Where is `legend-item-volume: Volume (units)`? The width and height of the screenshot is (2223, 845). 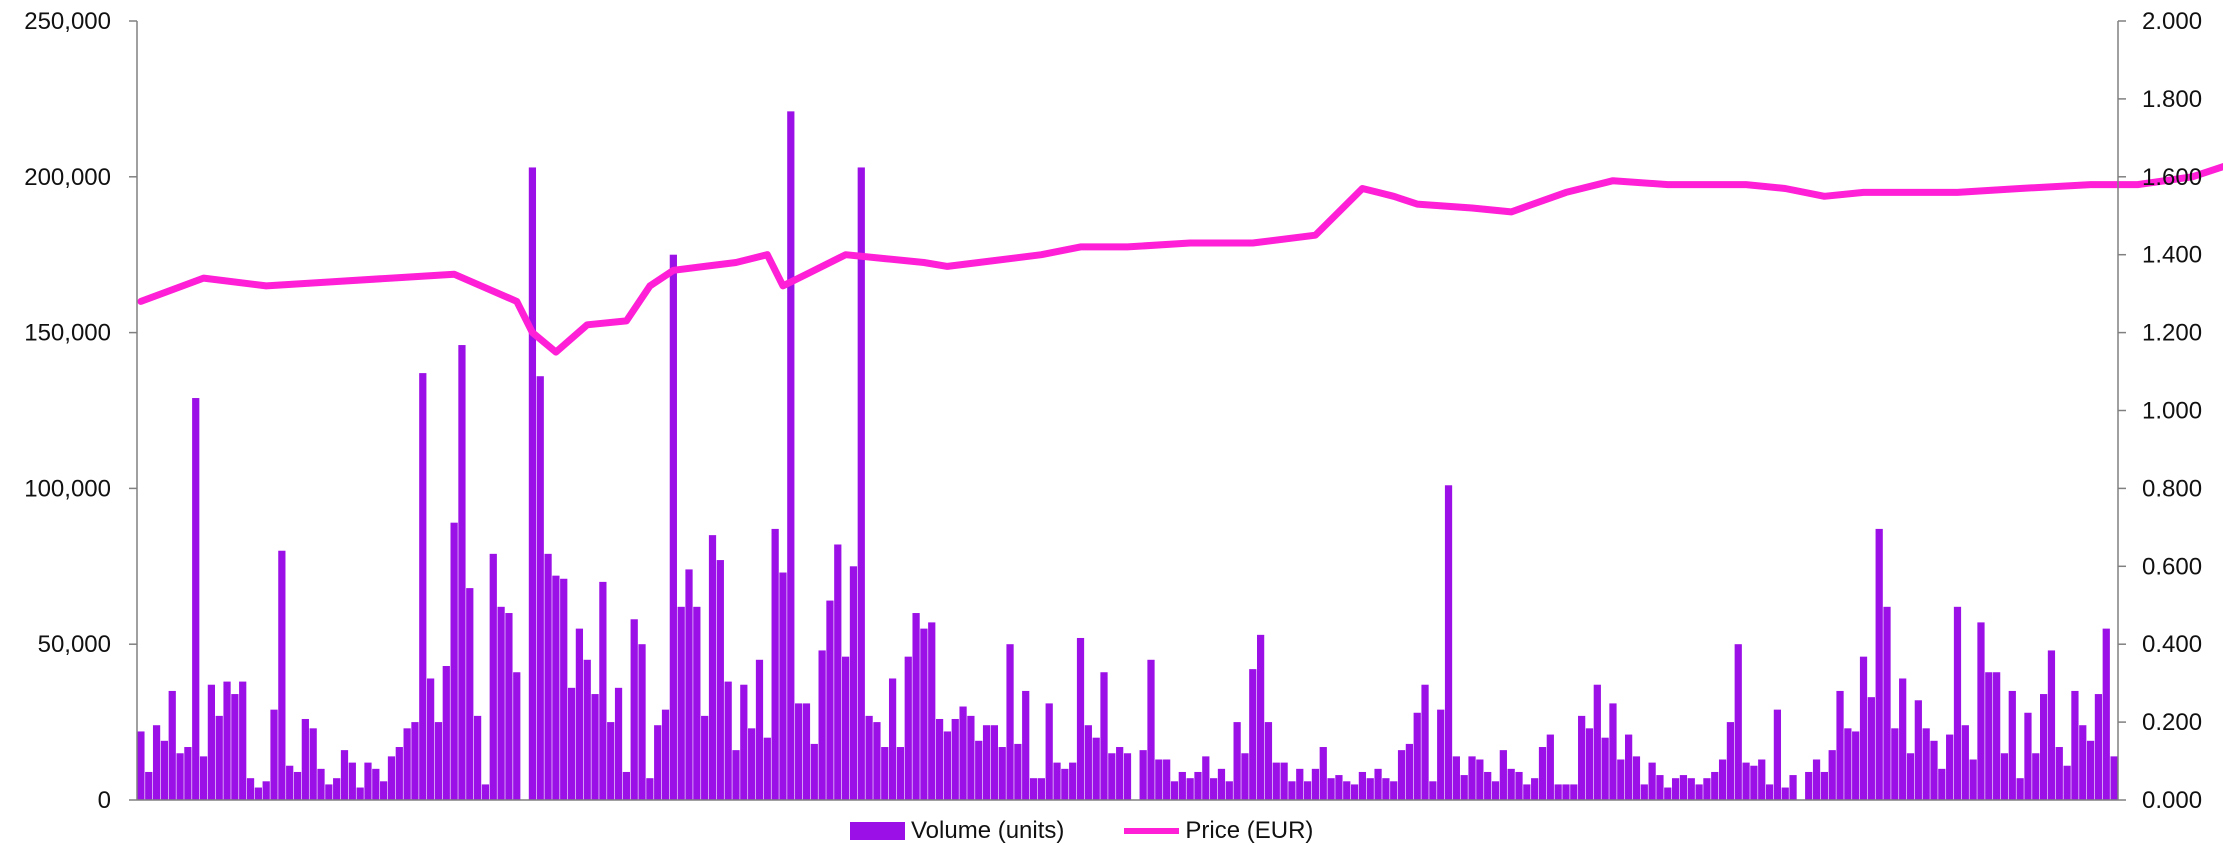 legend-item-volume: Volume (units) is located at coordinates (957, 831).